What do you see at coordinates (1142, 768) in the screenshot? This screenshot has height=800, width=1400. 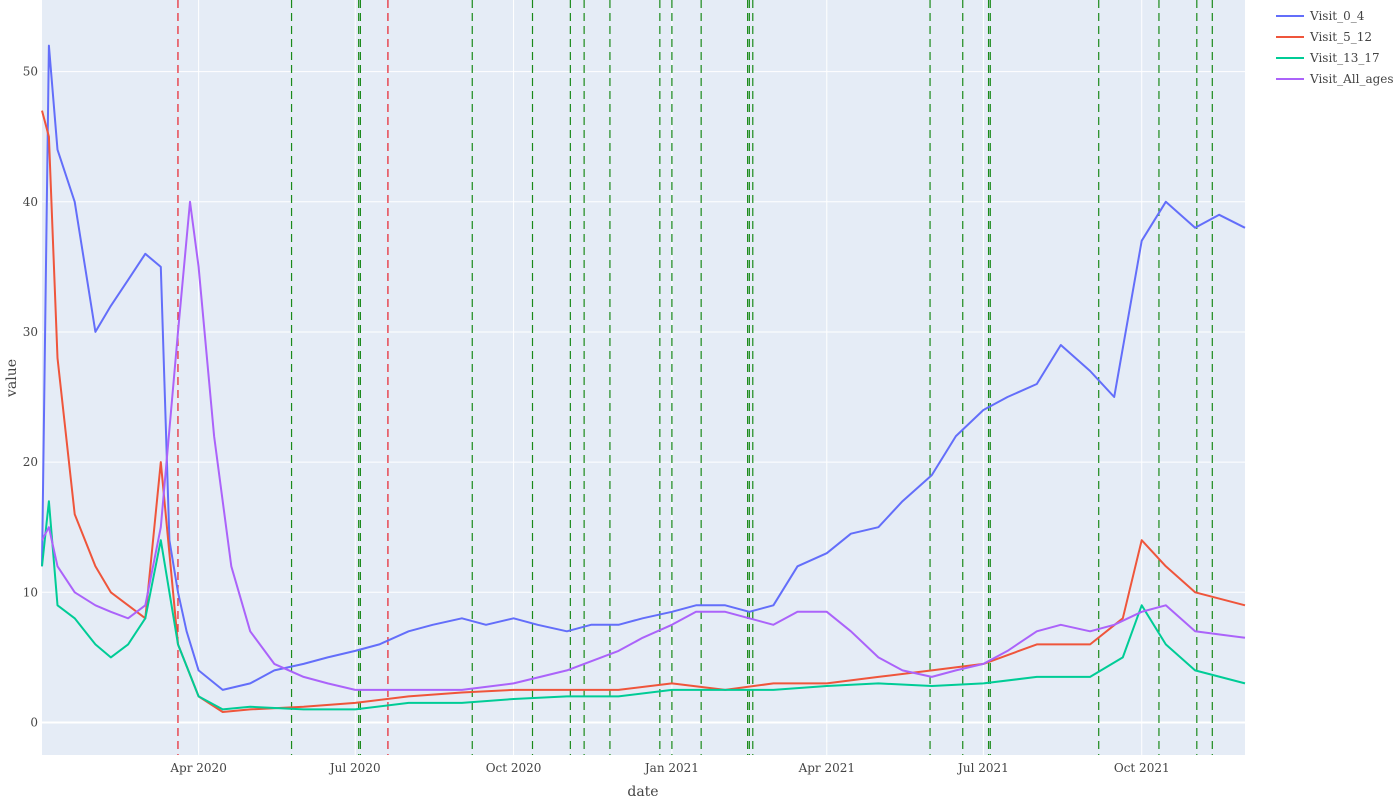 I see `x-tick-label: Oct 2021` at bounding box center [1142, 768].